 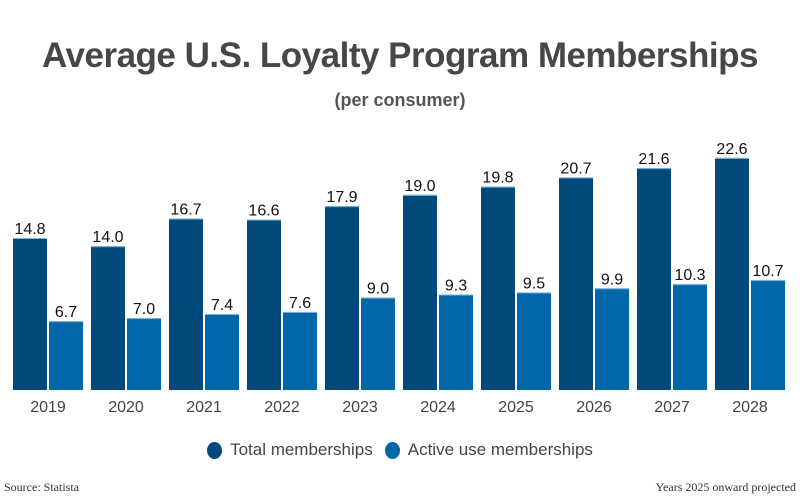 I want to click on chart-title: Average U.S. Loyalty Program Memberships, so click(x=400, y=55).